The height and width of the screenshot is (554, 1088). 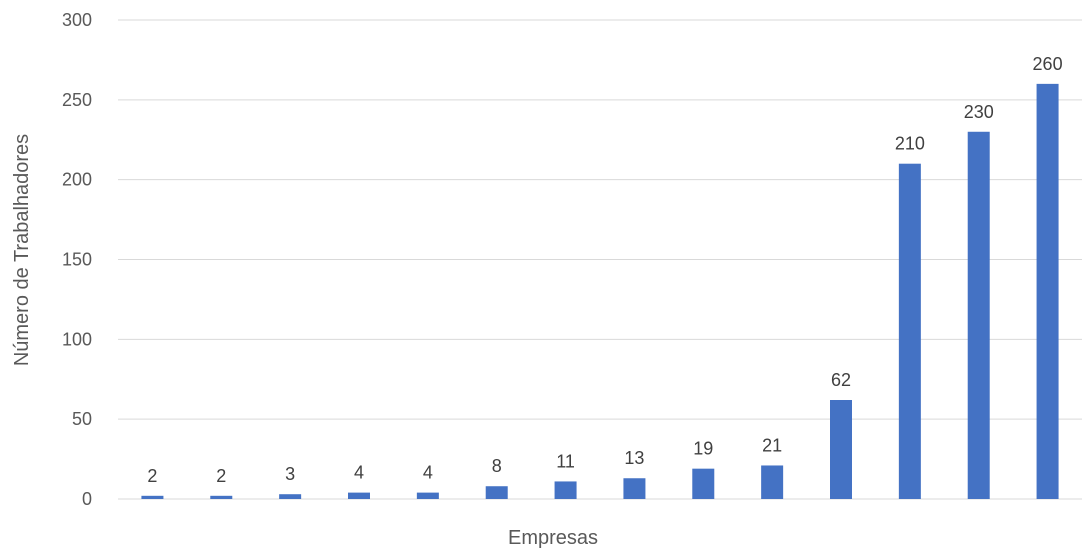 What do you see at coordinates (553, 538) in the screenshot?
I see `x-axis-title: Empresas` at bounding box center [553, 538].